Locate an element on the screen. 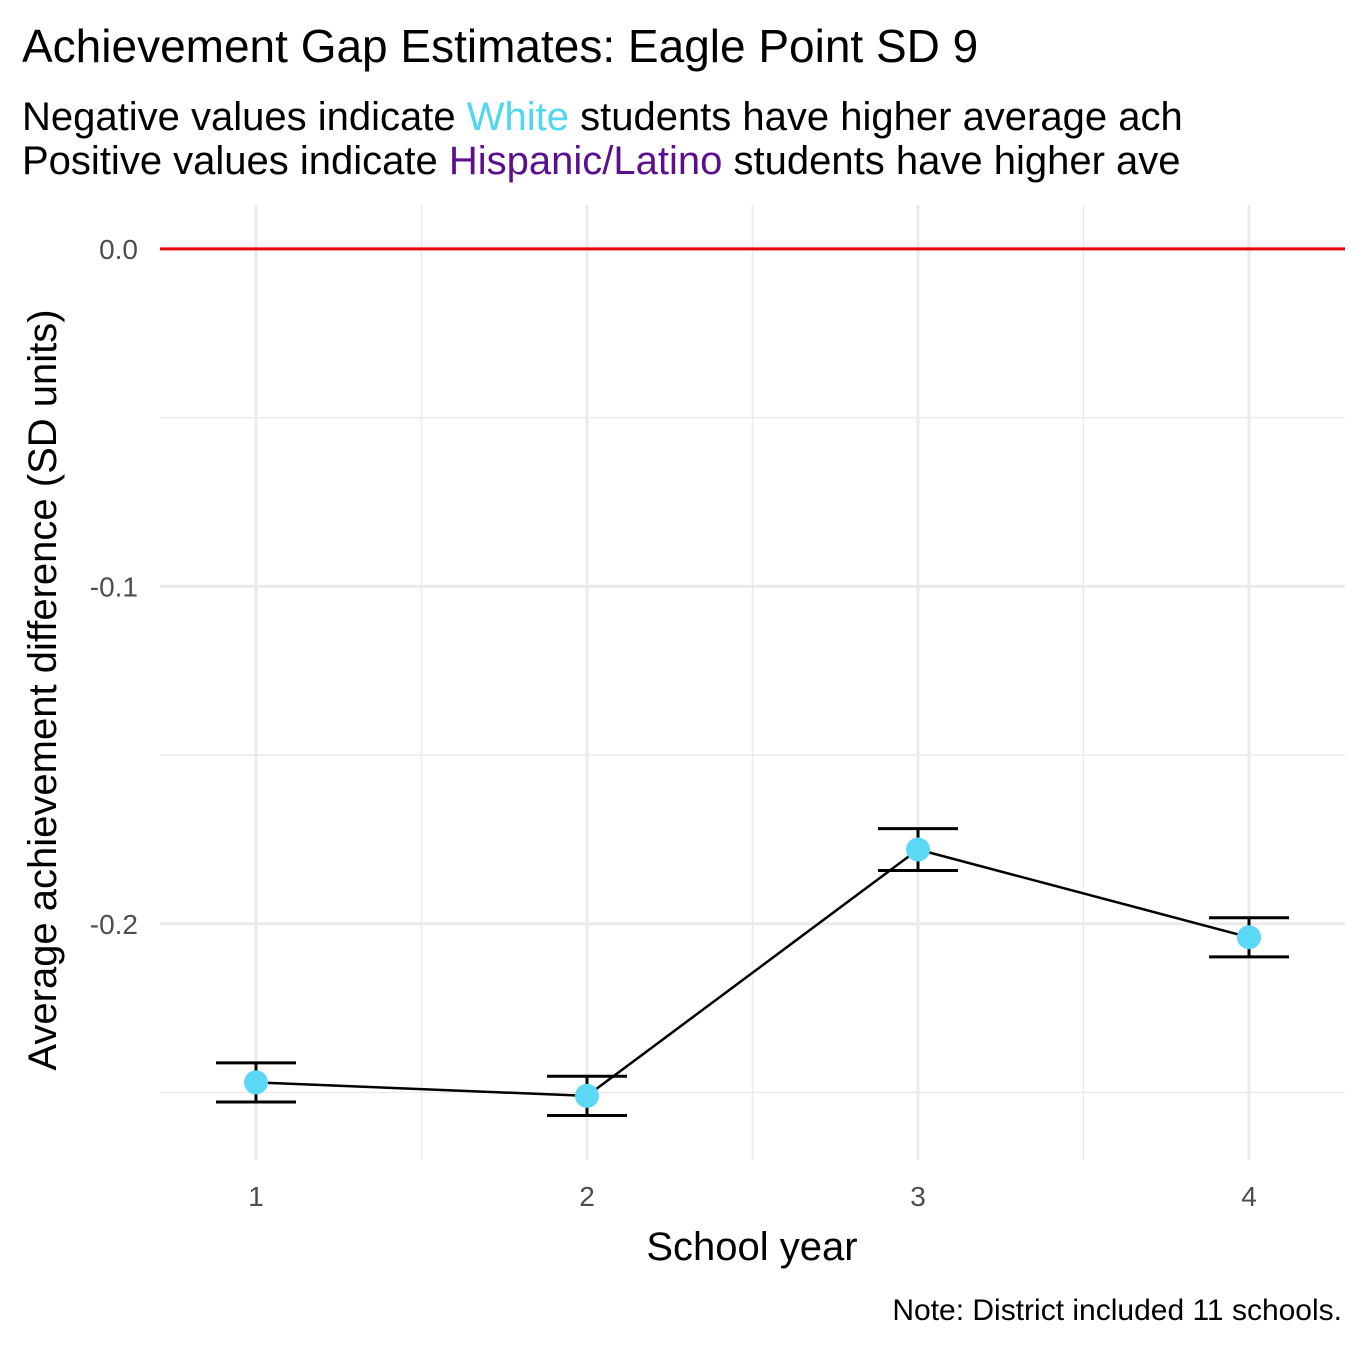  series-line is located at coordinates (752, 973).